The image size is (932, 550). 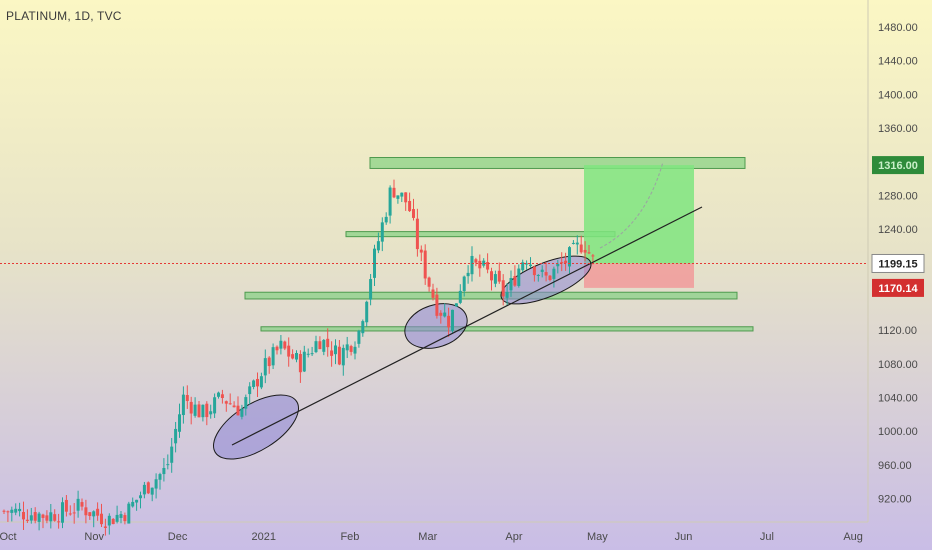 What do you see at coordinates (898, 432) in the screenshot?
I see `y-tick-label: 1000.00` at bounding box center [898, 432].